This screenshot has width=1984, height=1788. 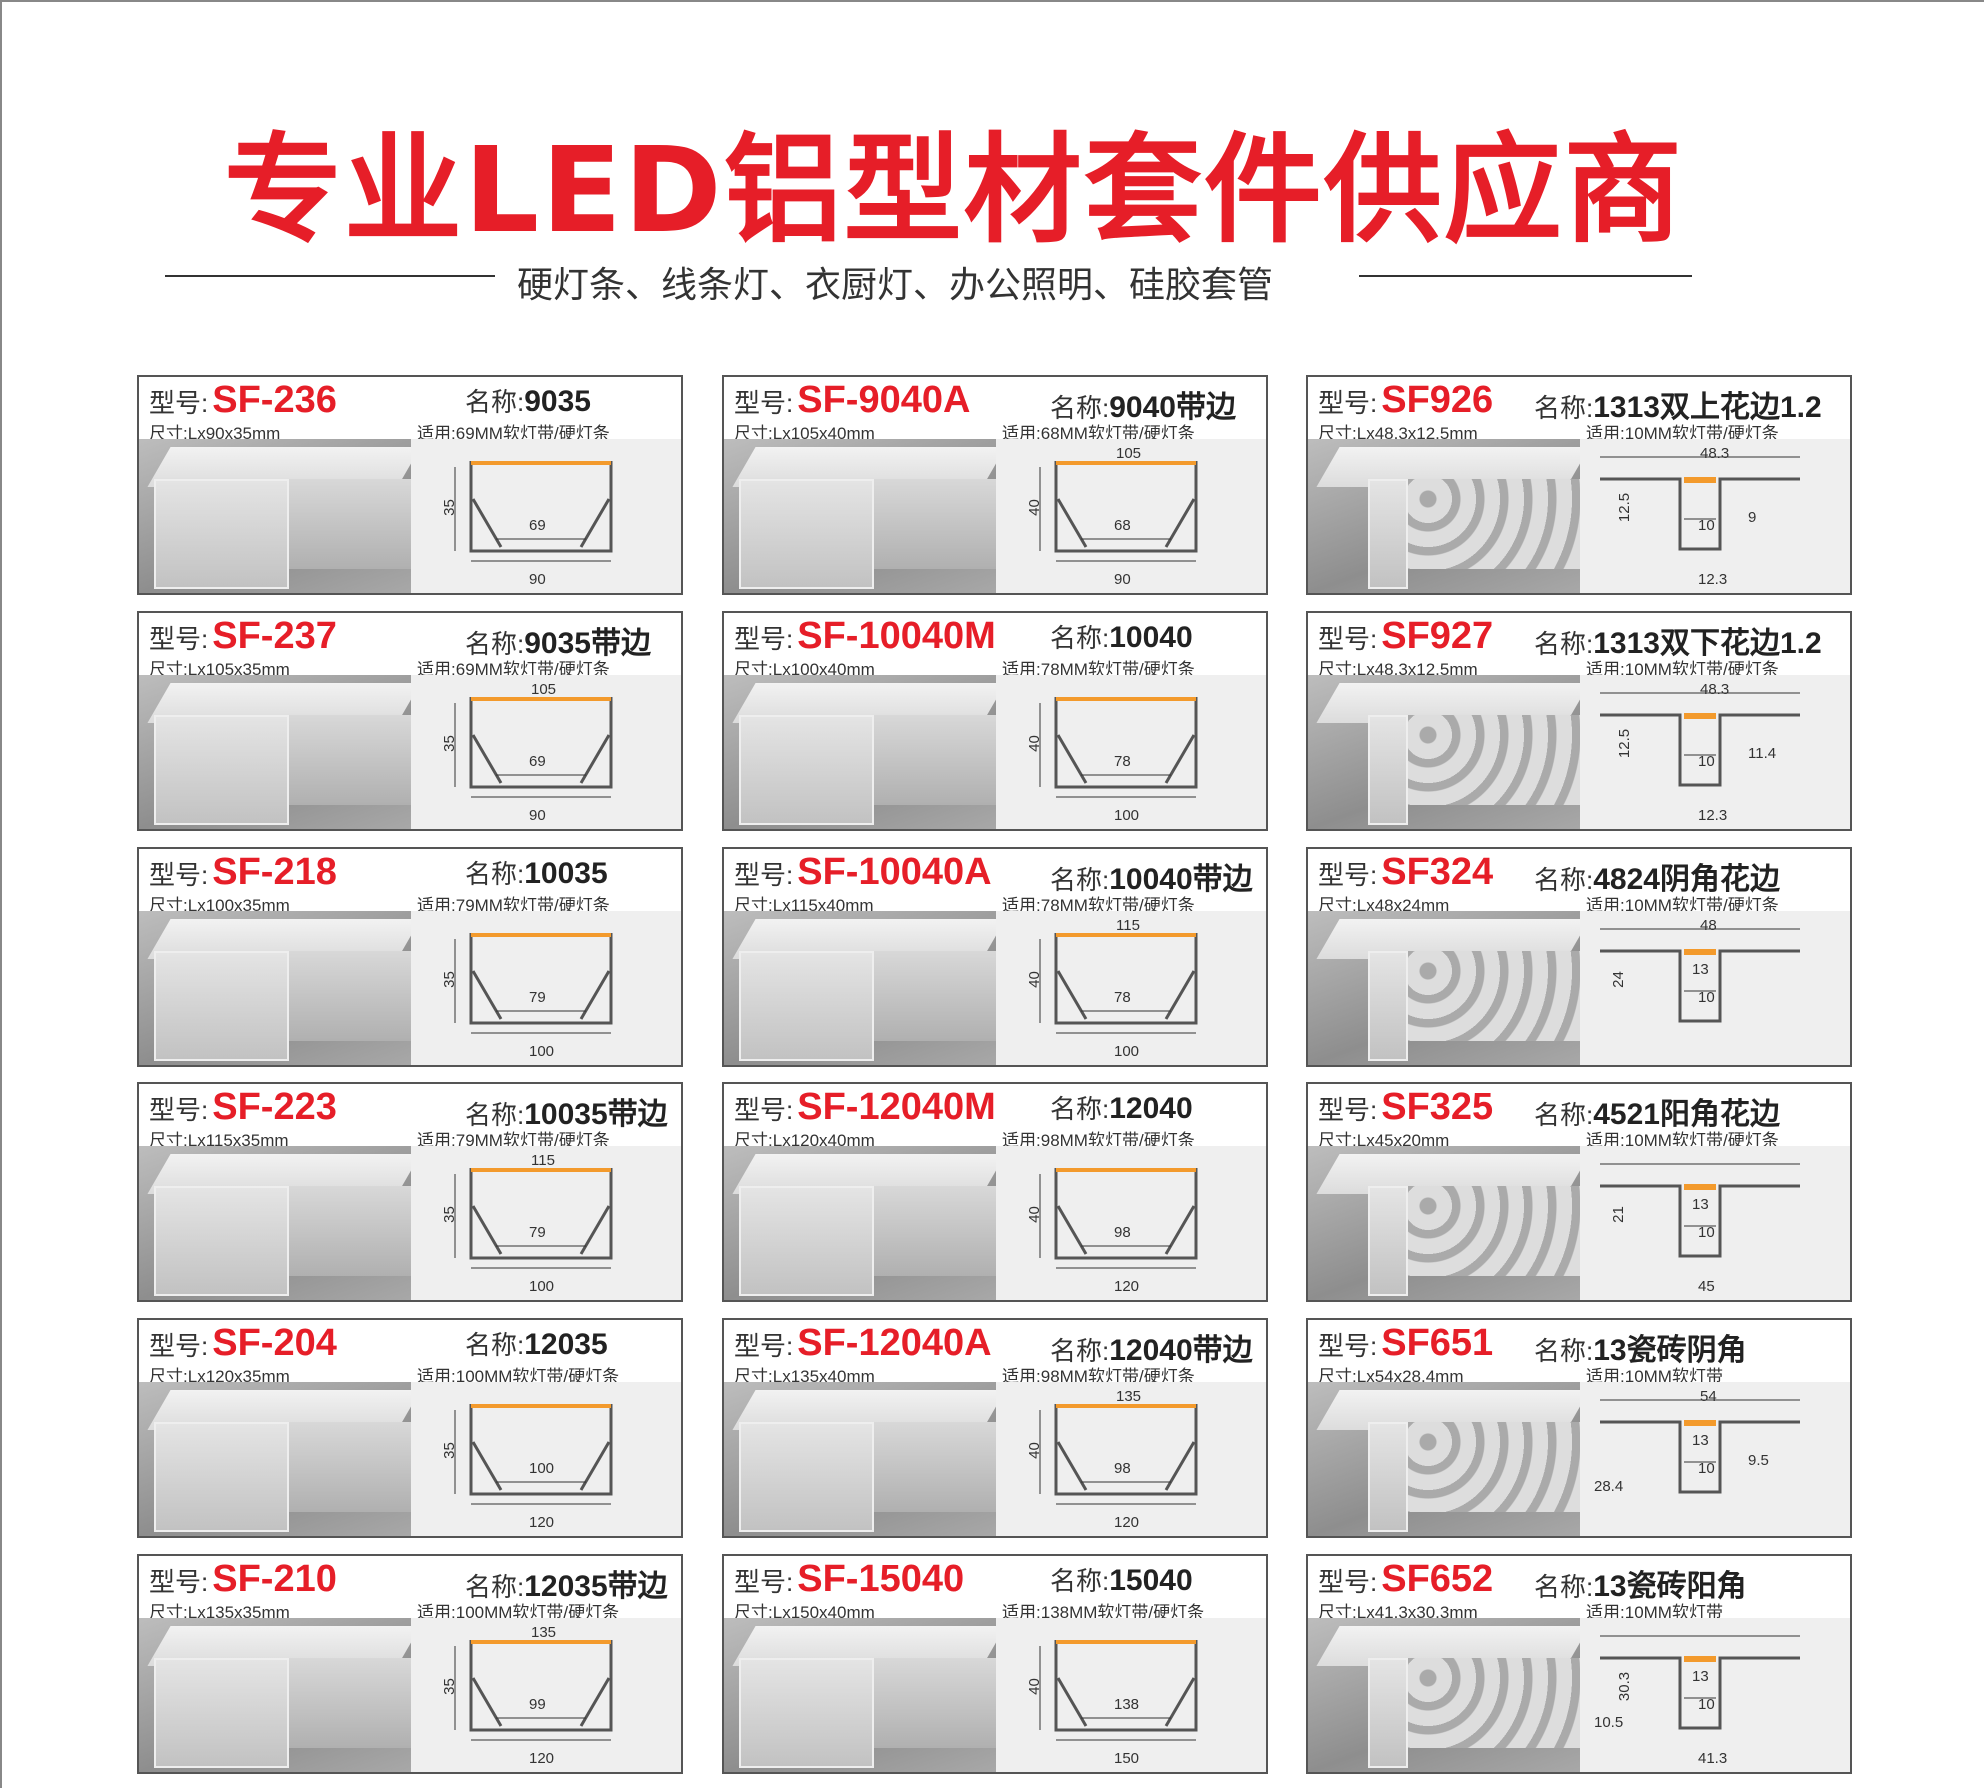 I want to click on size-value: Lx115x35mm, so click(x=238, y=1140).